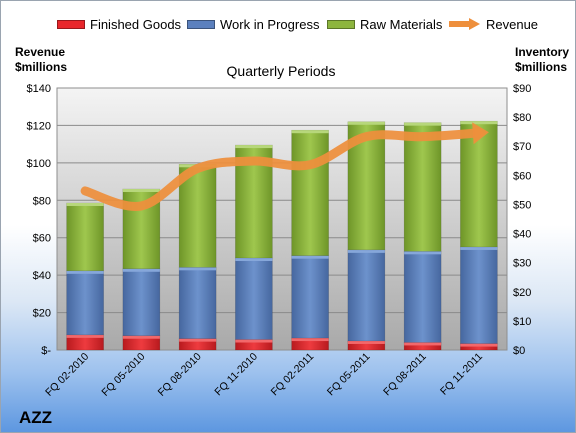 The image size is (576, 433). I want to click on category-label: FQ 08-2011, so click(405, 375).